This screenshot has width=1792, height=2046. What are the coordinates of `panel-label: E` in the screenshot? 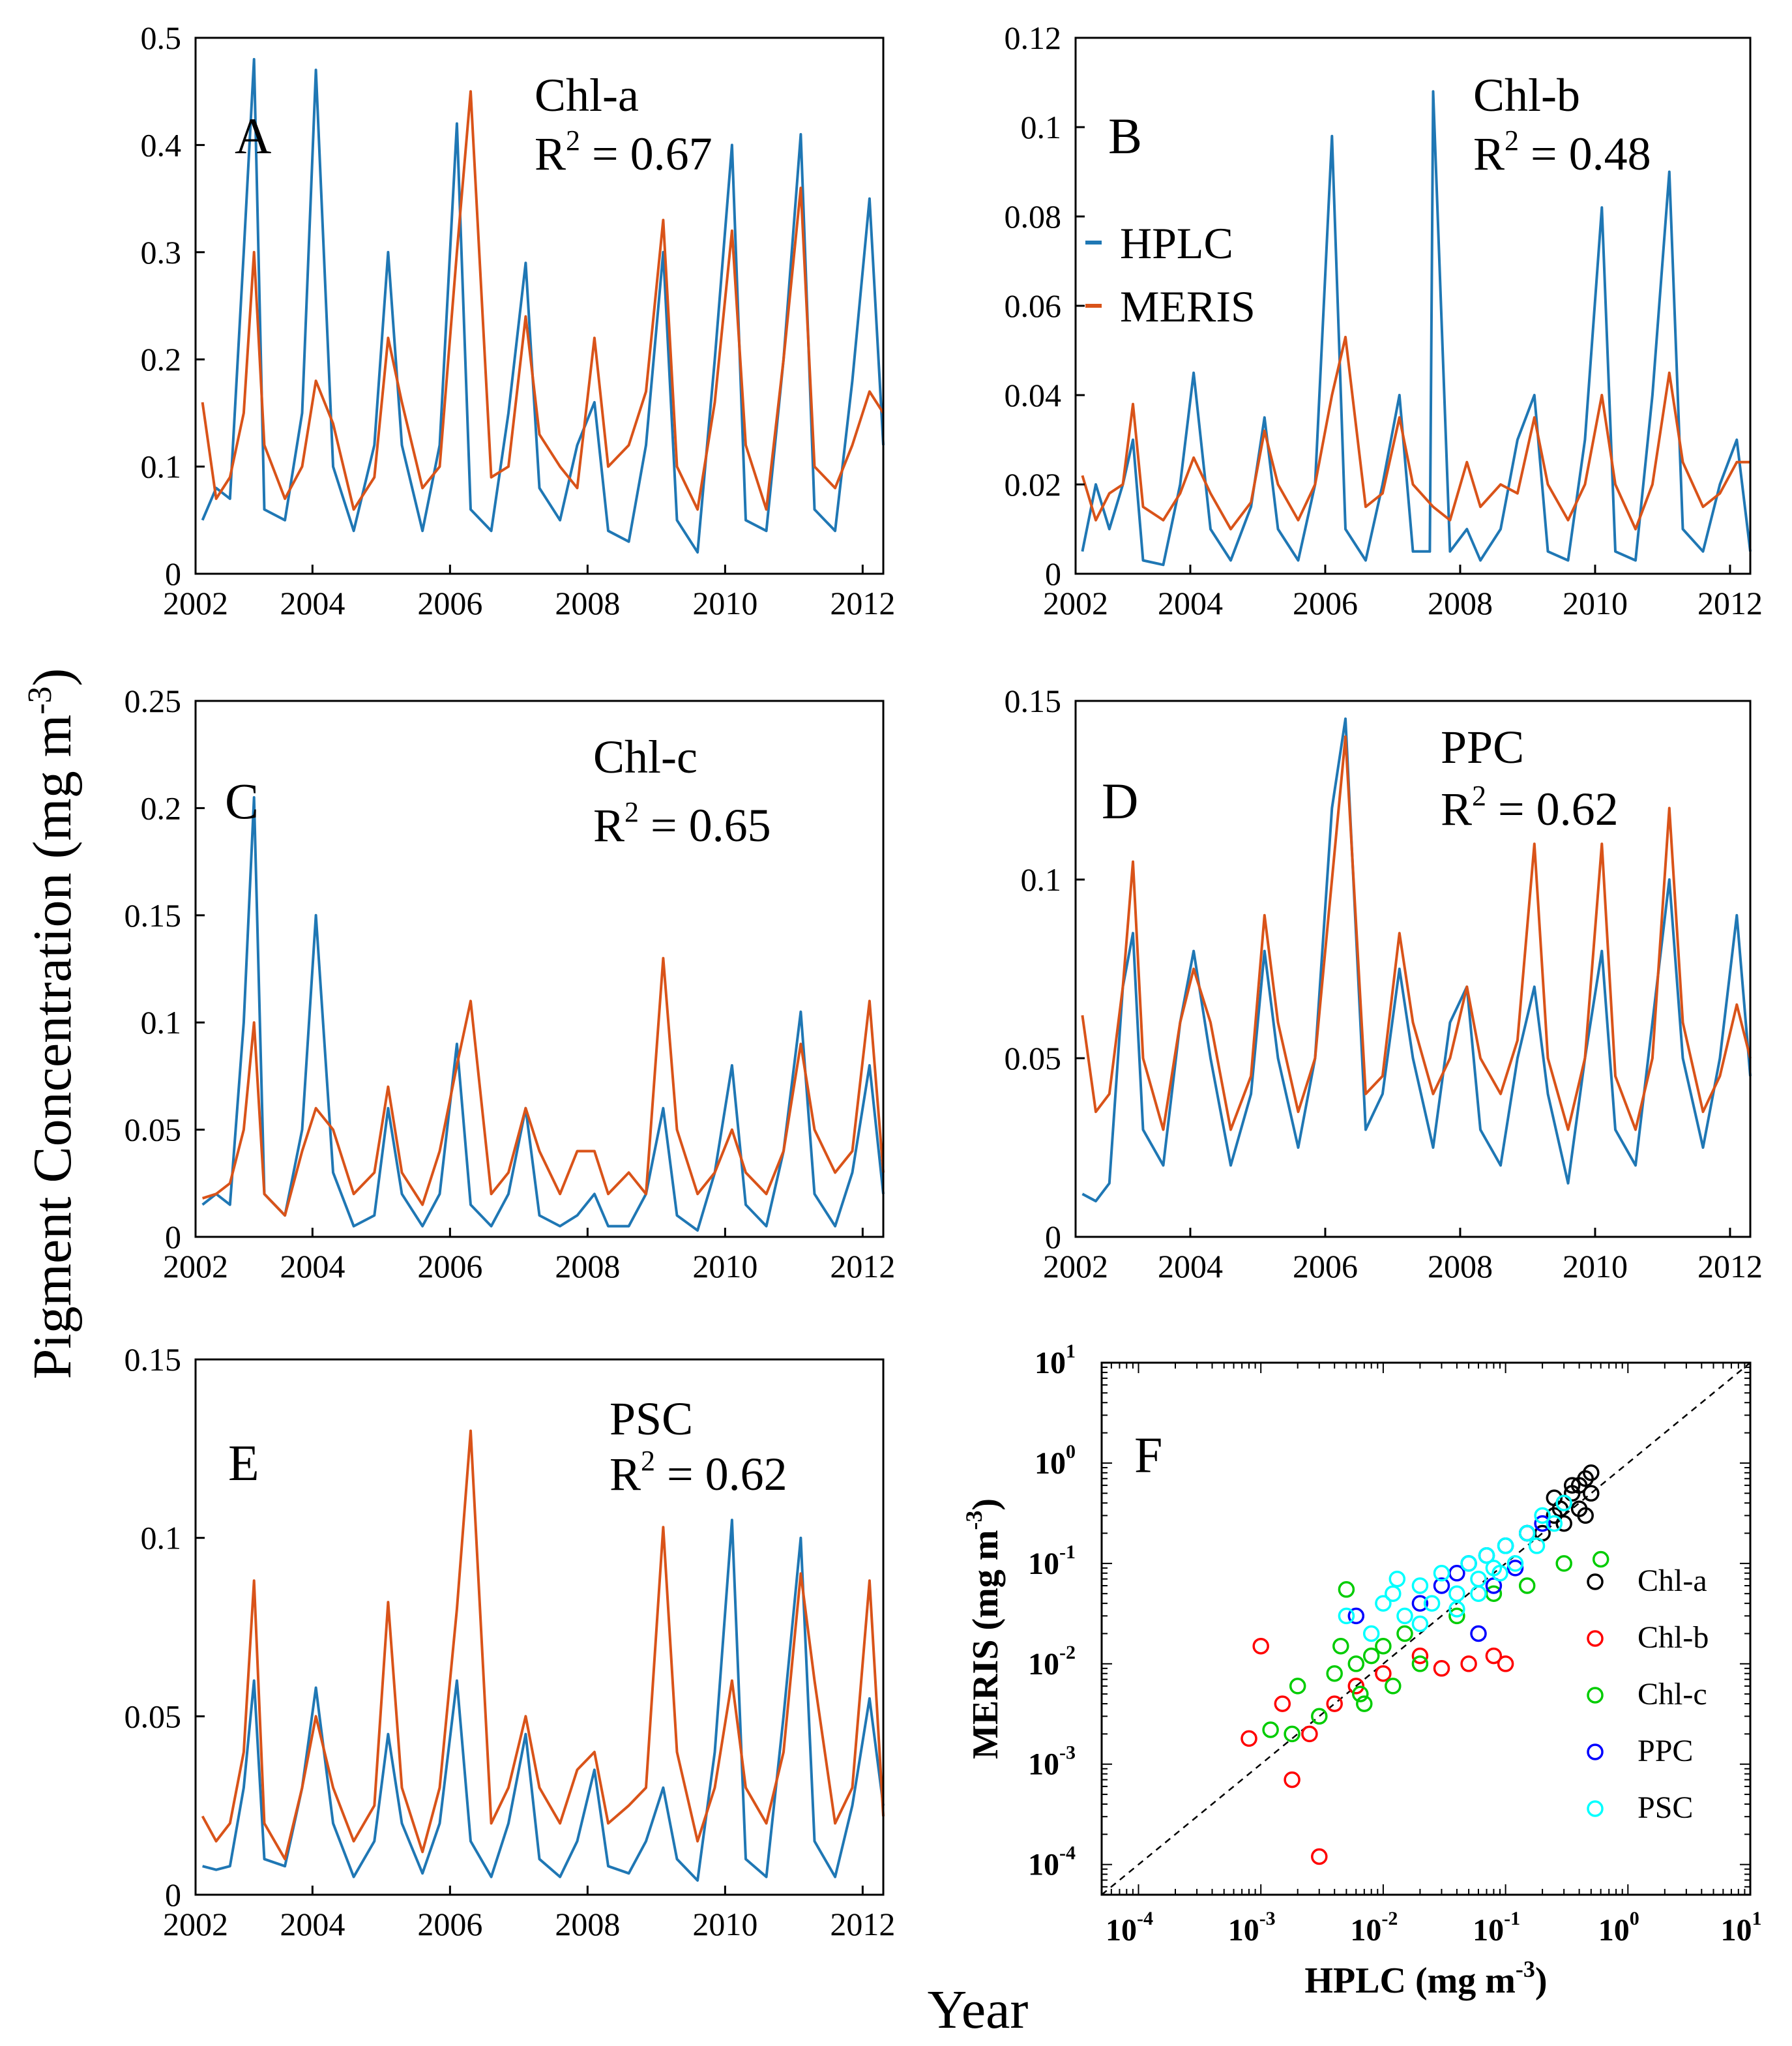 It's located at (243, 1462).